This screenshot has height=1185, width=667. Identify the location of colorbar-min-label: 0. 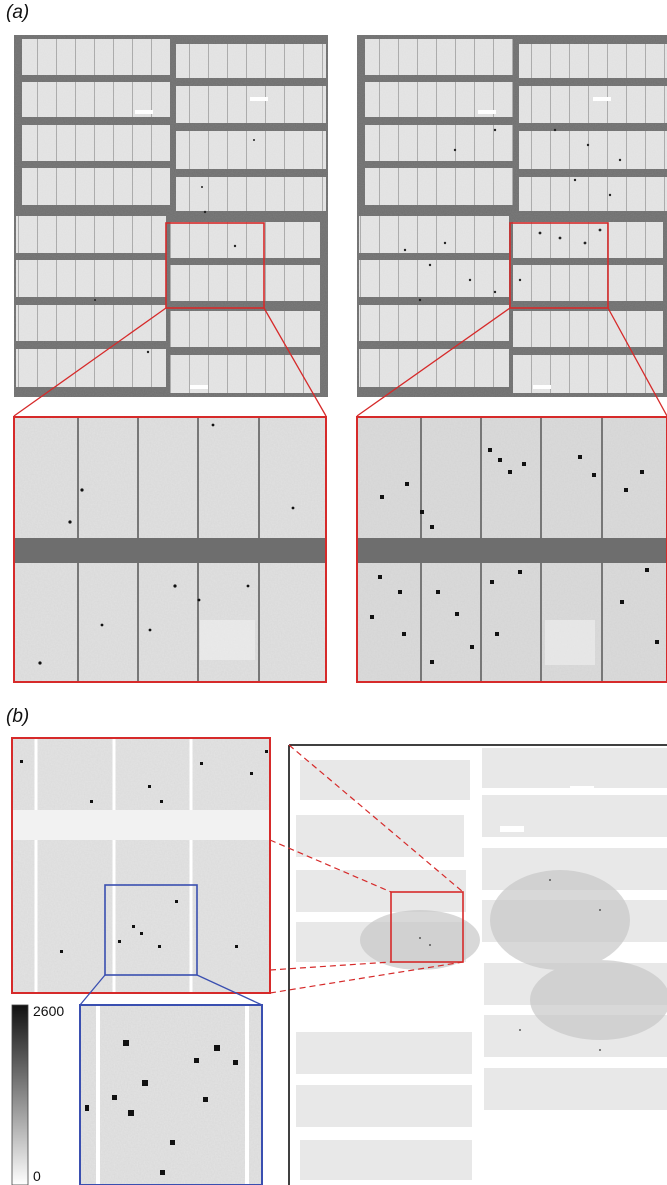
(37, 1176).